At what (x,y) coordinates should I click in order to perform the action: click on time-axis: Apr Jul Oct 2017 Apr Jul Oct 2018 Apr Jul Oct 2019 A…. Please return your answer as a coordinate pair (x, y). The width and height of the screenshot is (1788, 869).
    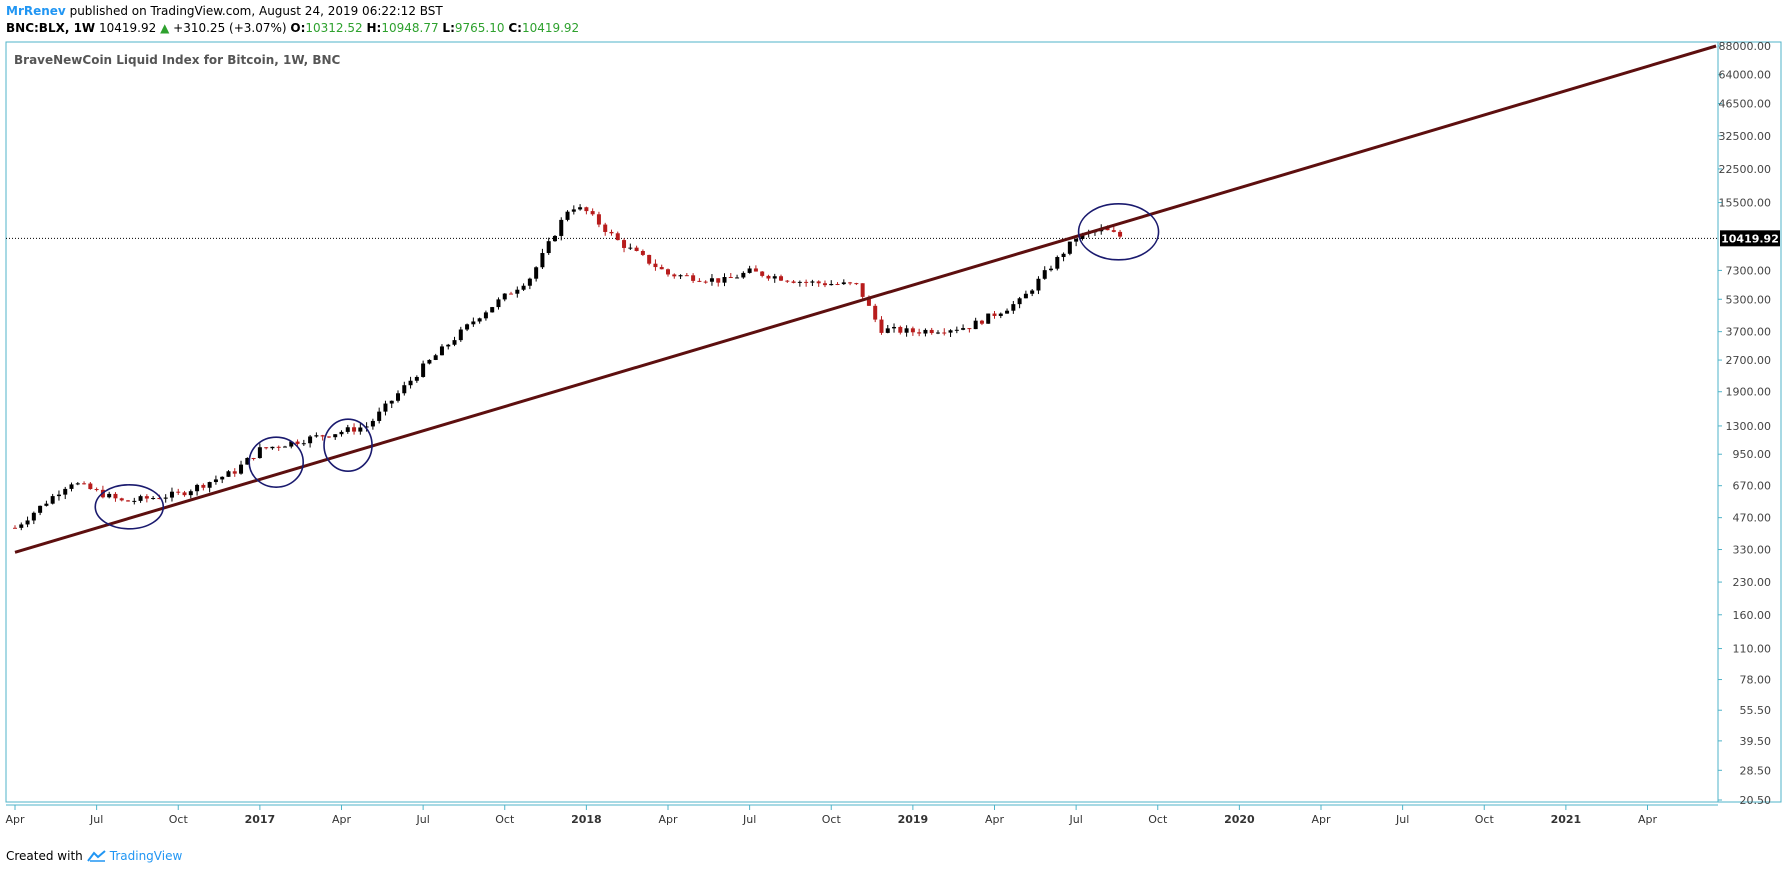
    Looking at the image, I should click on (831, 815).